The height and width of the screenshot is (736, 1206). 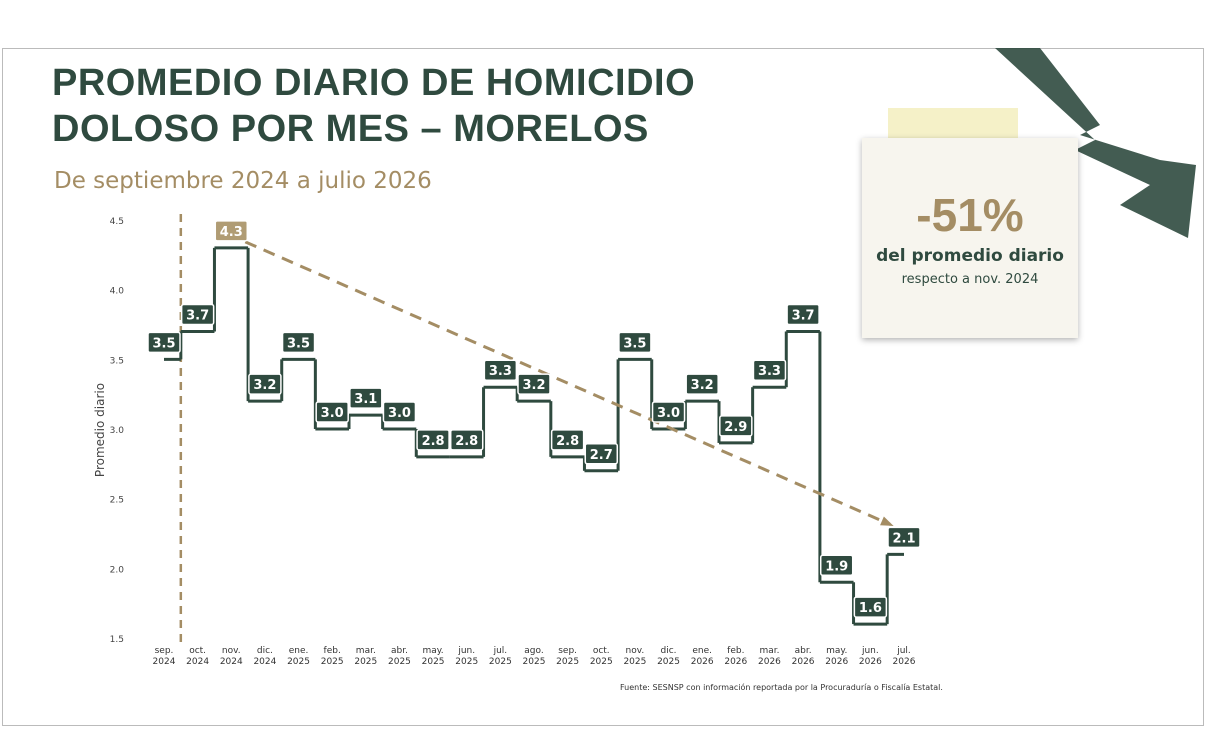 I want to click on y-tick-label: 4.5, so click(x=117, y=222).